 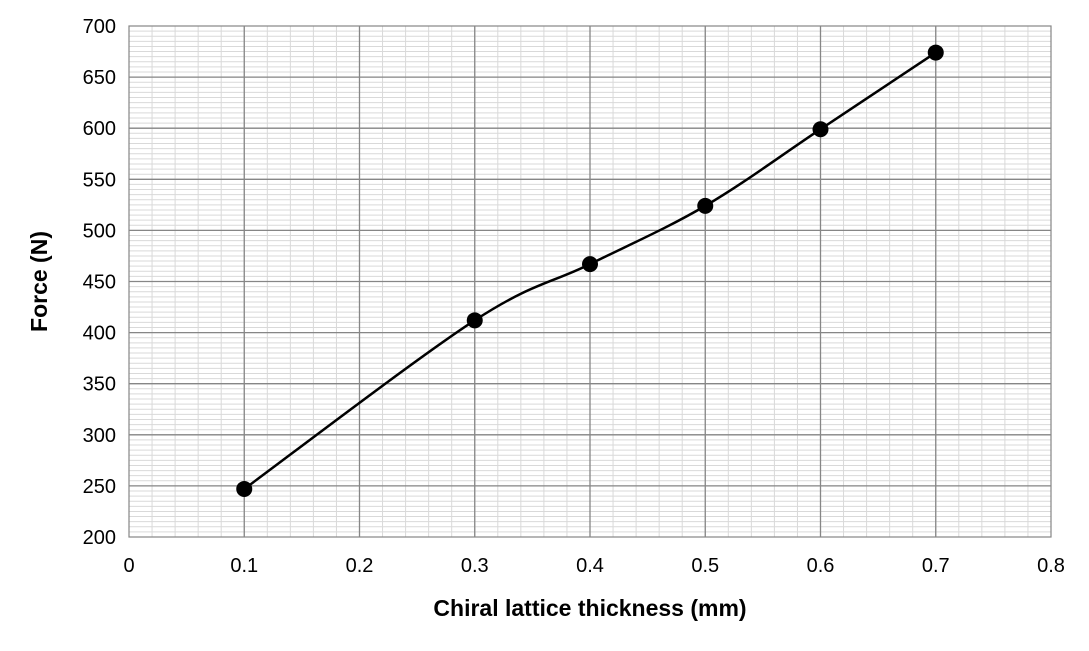 What do you see at coordinates (821, 566) in the screenshot?
I see `x-tick-label: 0.6` at bounding box center [821, 566].